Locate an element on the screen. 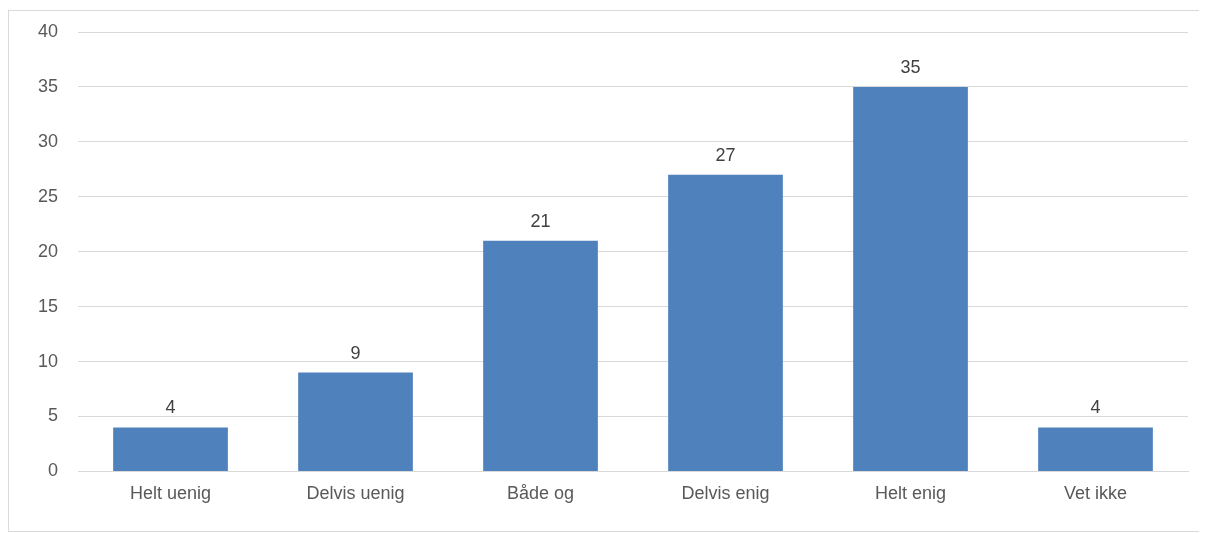  y-tick-label: 10 is located at coordinates (48, 360).